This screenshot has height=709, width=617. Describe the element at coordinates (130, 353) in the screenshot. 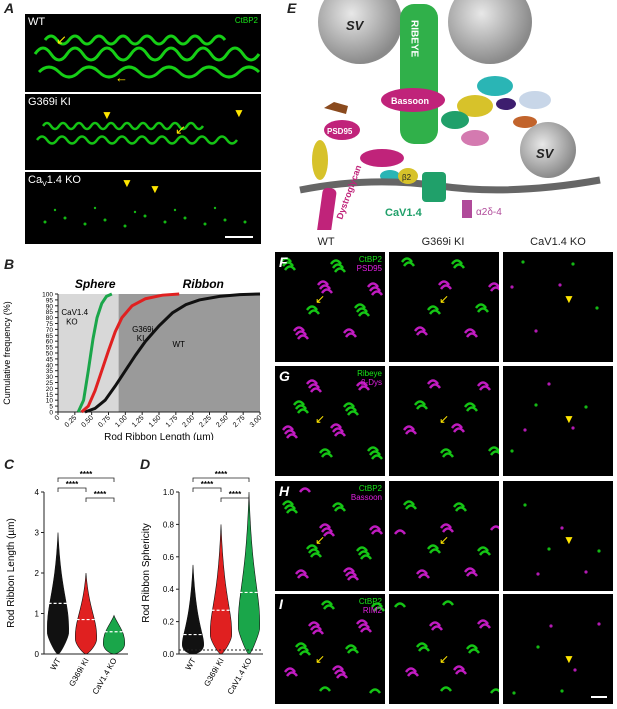

I see `series-ki` at that location.